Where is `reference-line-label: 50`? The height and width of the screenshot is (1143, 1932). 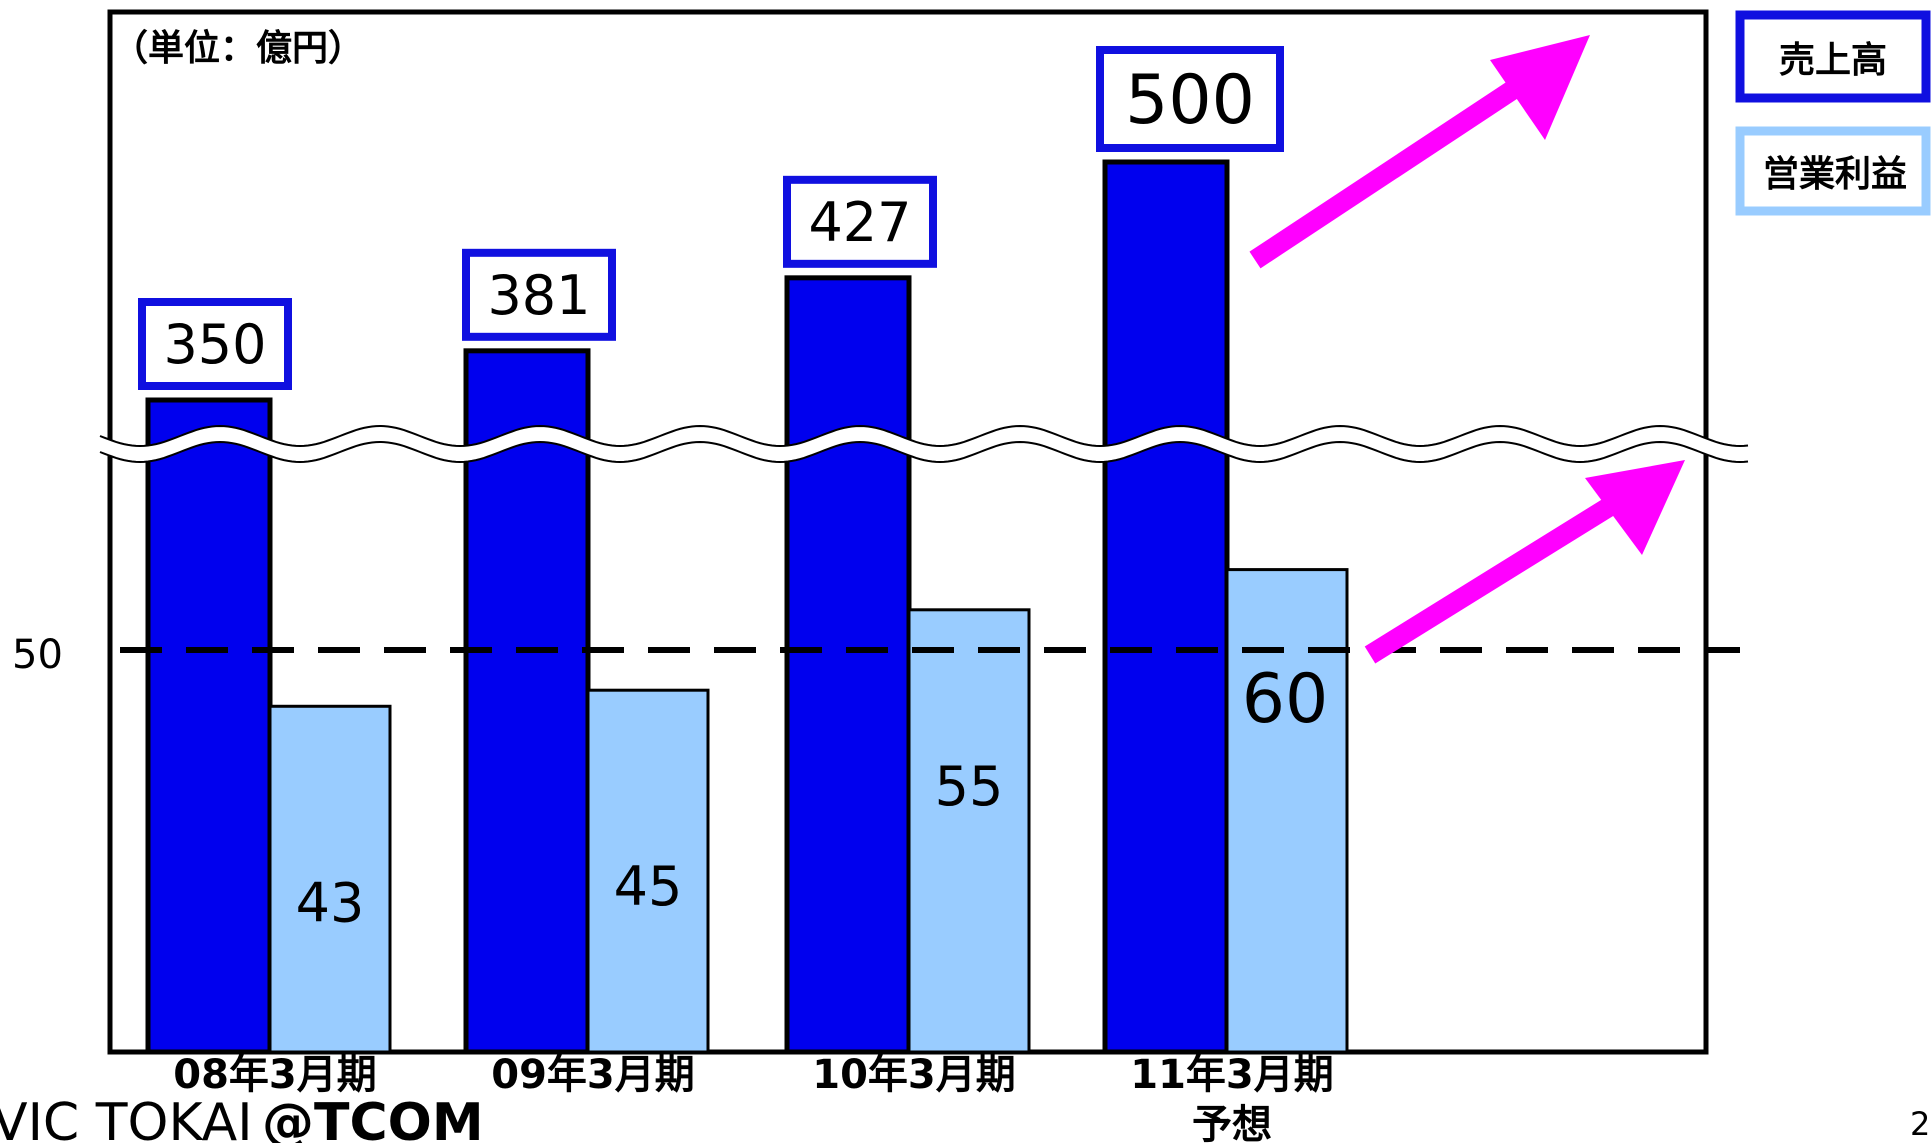
reference-line-label: 50 is located at coordinates (37, 655).